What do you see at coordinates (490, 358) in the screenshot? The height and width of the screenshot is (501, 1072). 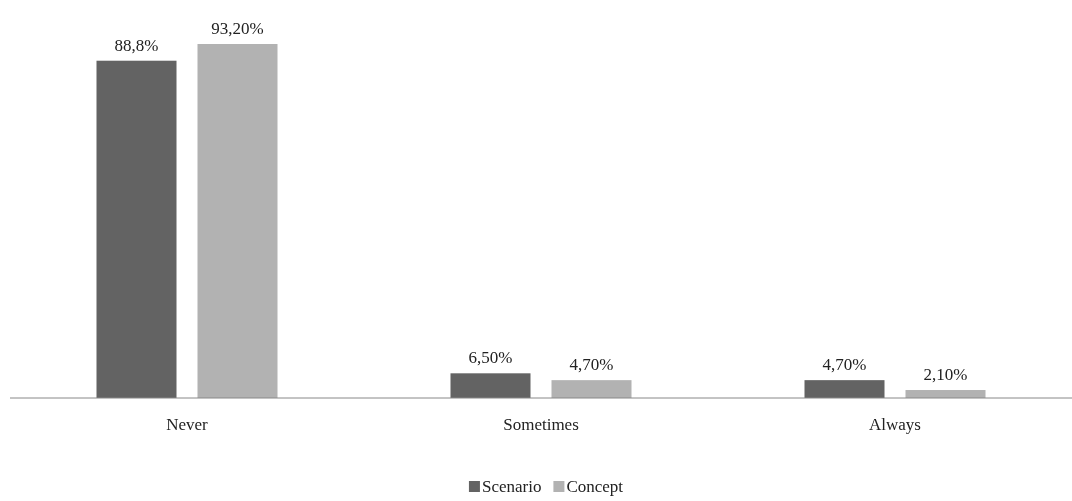 I see `data-label: 6,50%` at bounding box center [490, 358].